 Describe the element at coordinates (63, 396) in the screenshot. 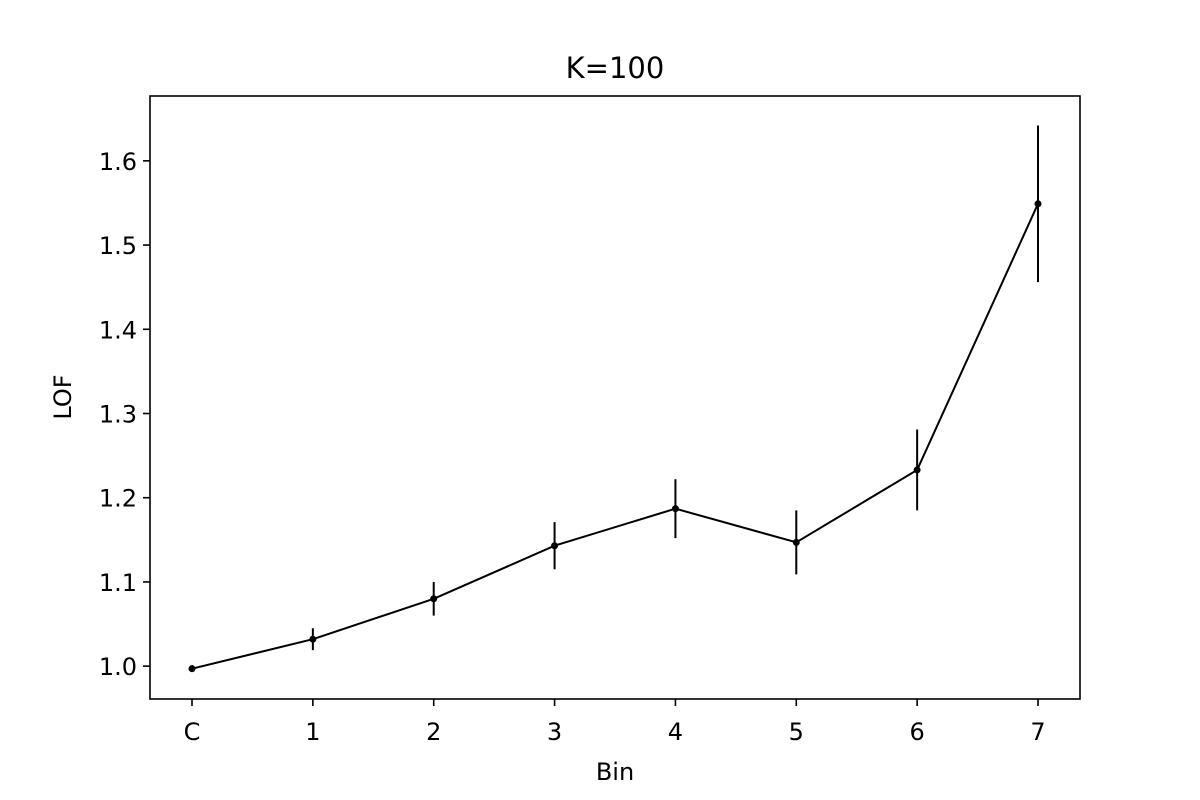

I see `y-axis-label: LOF` at that location.